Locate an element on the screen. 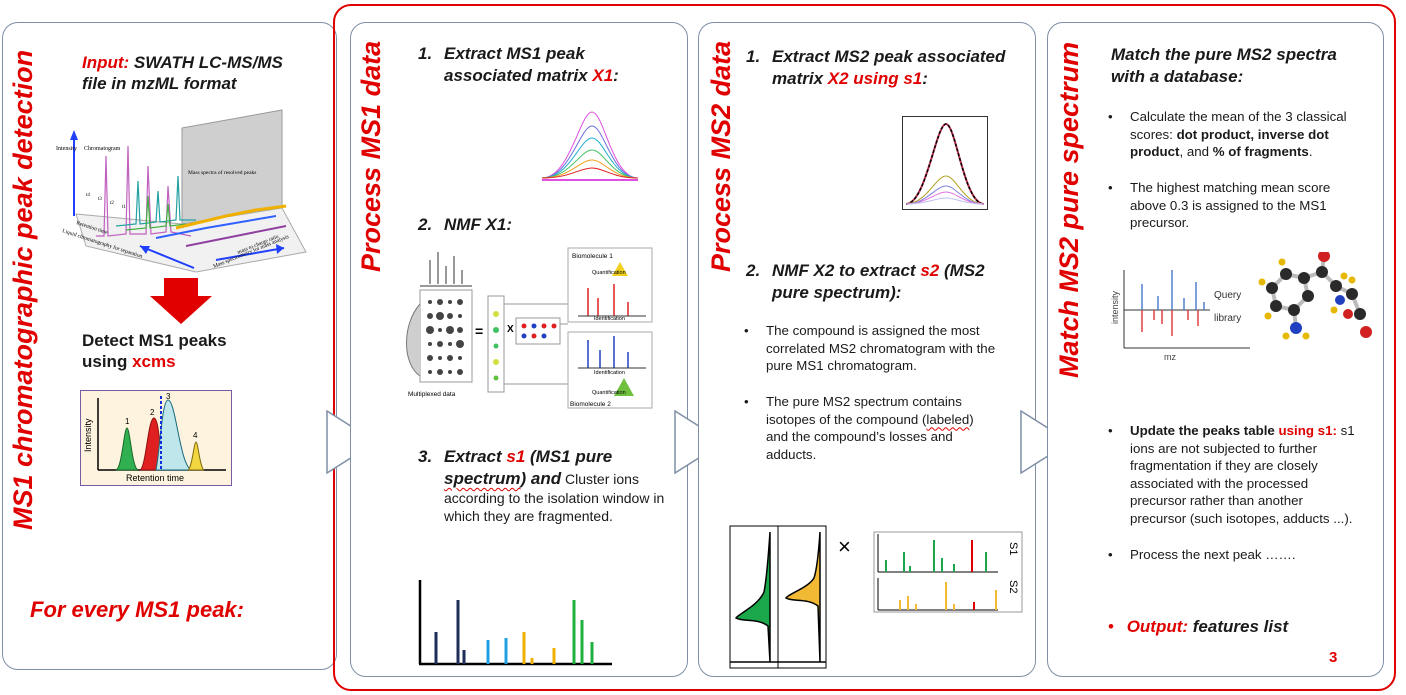 Image resolution: width=1406 pixels, height=695 pixels. chromatogram-trace is located at coordinates (144, 191).